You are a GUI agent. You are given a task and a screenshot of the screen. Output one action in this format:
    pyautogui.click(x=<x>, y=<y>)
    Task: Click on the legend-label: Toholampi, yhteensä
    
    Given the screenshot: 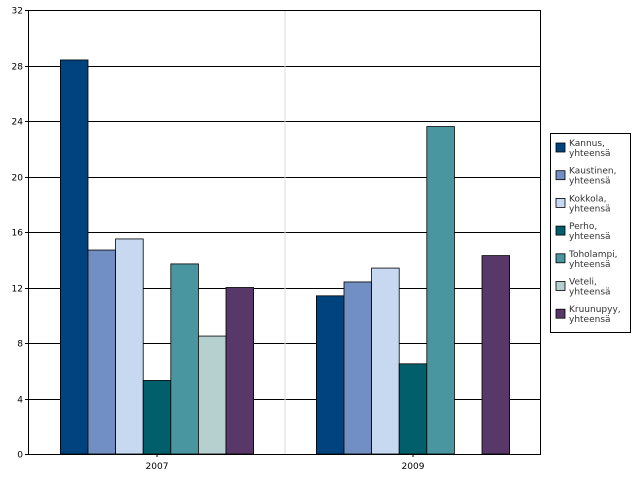 What is the action you would take?
    pyautogui.click(x=593, y=260)
    